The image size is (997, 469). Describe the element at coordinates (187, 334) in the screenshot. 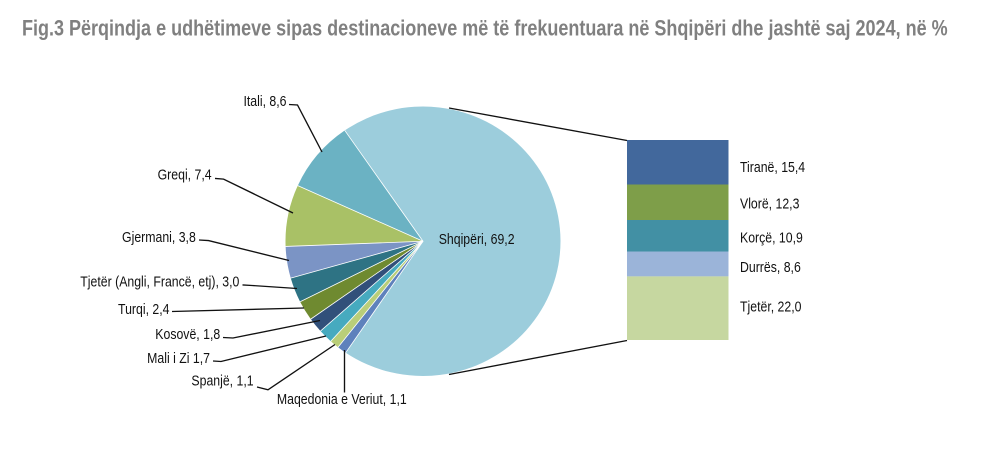

I see `svg-text: Kosovë, 1,8` at that location.